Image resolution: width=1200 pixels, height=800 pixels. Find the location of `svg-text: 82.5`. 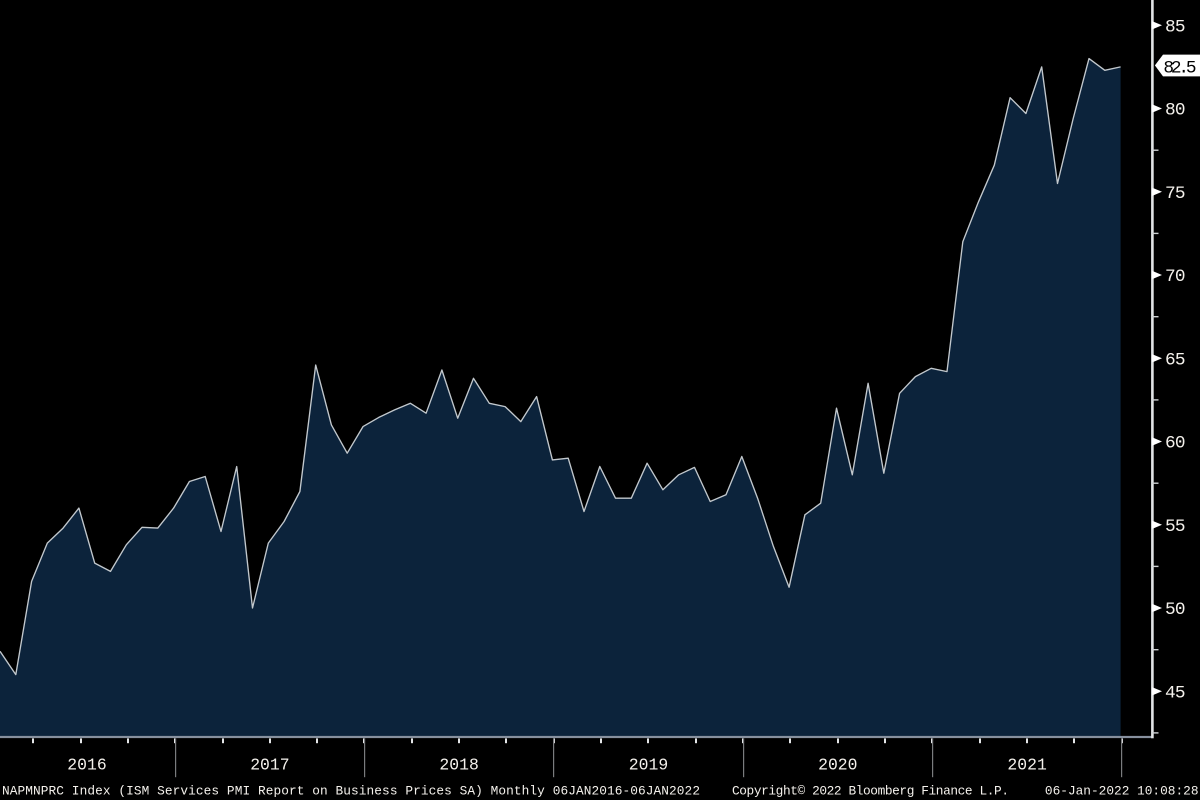

svg-text: 82.5 is located at coordinates (1179, 69).